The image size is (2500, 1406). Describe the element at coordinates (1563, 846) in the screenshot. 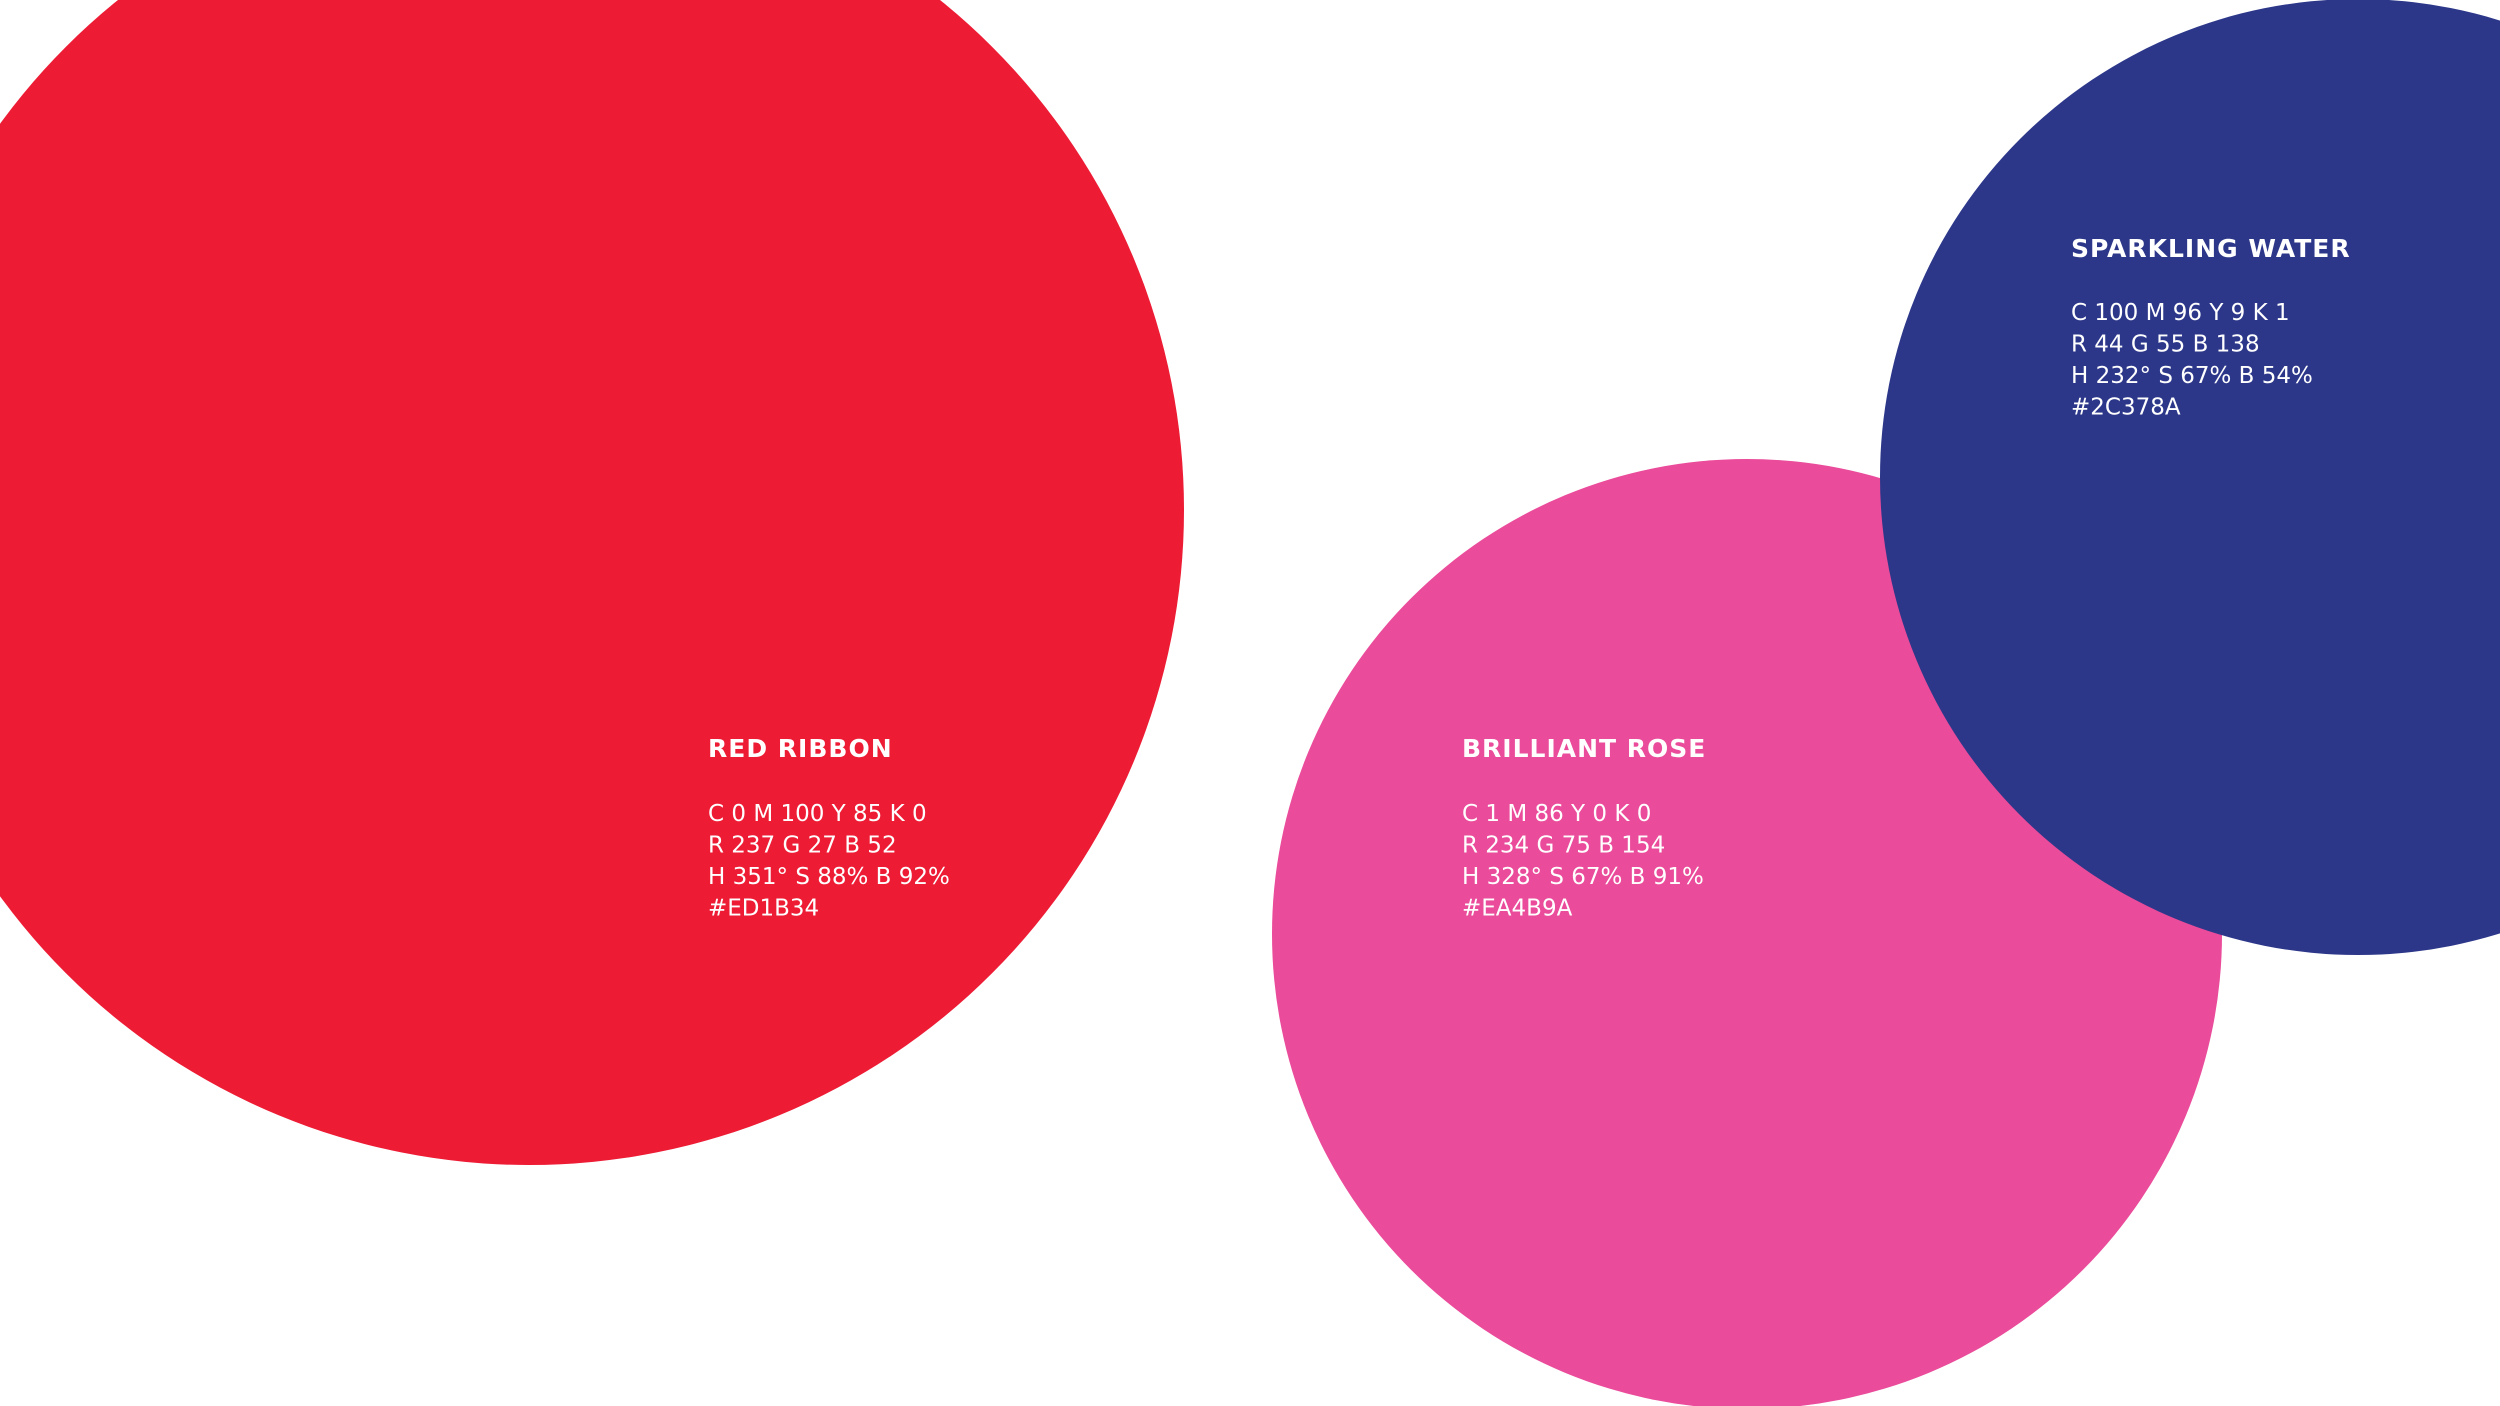

I see `swatch-spec: R 234 G 75 B 154` at that location.